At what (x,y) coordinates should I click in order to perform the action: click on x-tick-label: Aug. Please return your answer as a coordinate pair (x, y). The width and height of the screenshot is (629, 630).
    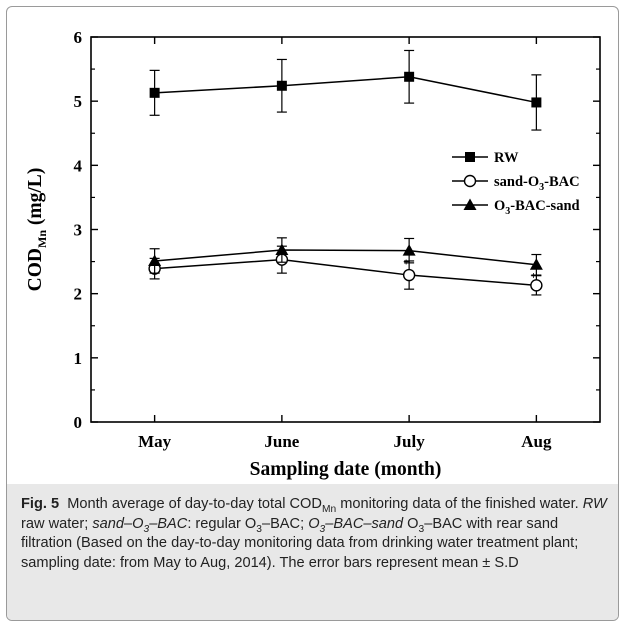
    Looking at the image, I should click on (536, 441).